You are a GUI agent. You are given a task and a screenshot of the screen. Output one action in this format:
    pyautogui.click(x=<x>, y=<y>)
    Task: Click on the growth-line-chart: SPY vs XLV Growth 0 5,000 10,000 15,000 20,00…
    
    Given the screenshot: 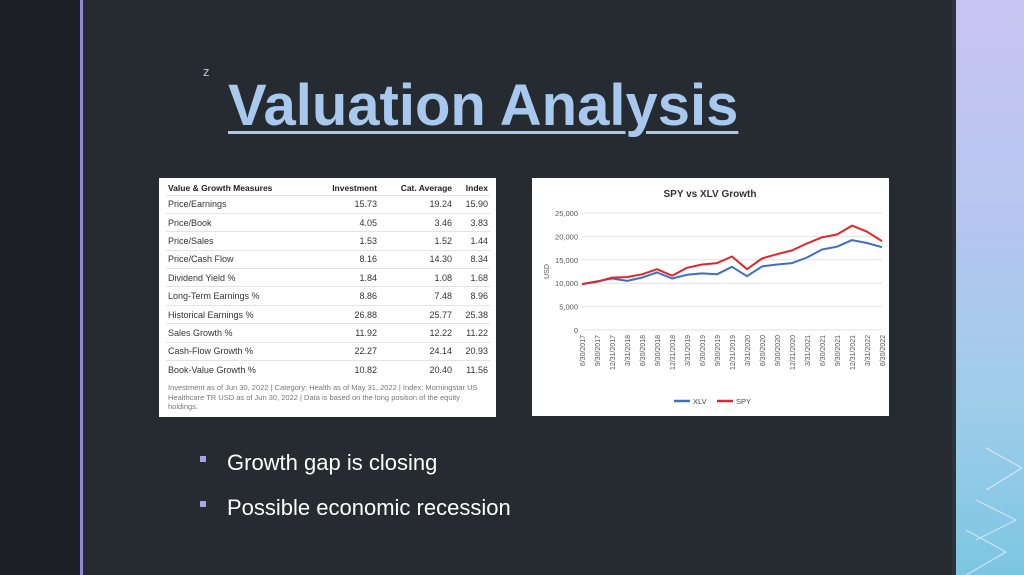 What is the action you would take?
    pyautogui.click(x=715, y=297)
    